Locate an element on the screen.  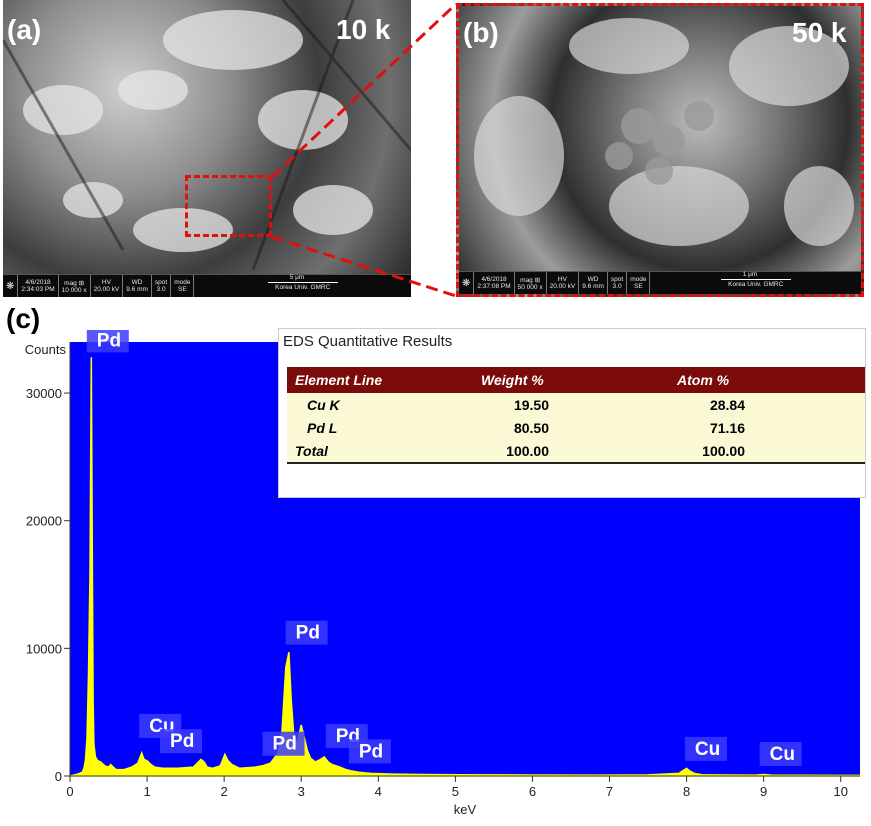
x-tick-label: 1 is located at coordinates (146, 791).